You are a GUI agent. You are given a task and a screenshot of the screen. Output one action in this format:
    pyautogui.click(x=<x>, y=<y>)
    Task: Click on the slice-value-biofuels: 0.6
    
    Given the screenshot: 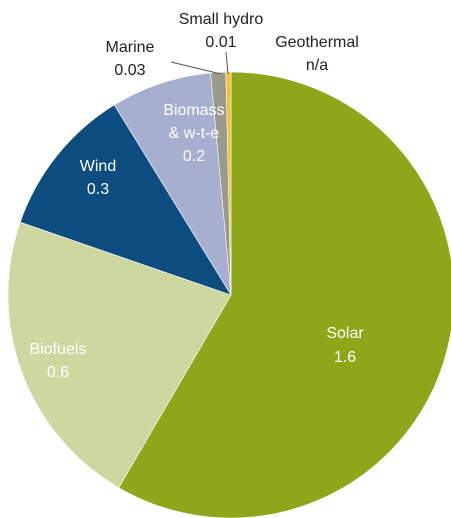 What is the action you would take?
    pyautogui.click(x=58, y=372)
    